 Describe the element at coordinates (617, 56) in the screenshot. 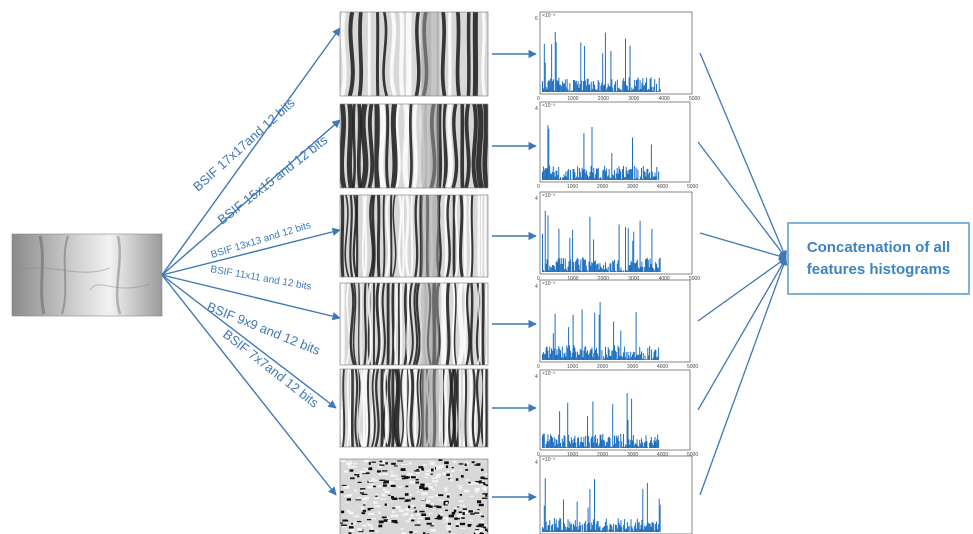

I see `histogram-1: ×10⁻³ 6 0 1000 2000 3000 4000 5000` at that location.